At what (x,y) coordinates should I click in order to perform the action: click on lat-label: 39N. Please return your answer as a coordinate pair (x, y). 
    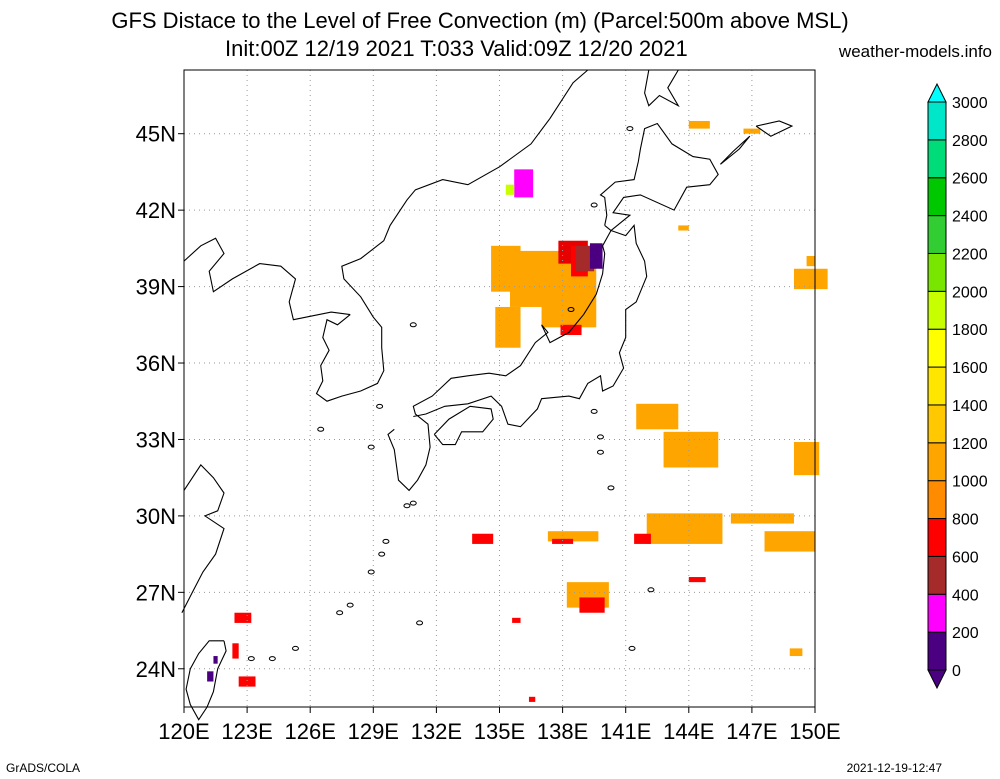
    Looking at the image, I should click on (156, 287).